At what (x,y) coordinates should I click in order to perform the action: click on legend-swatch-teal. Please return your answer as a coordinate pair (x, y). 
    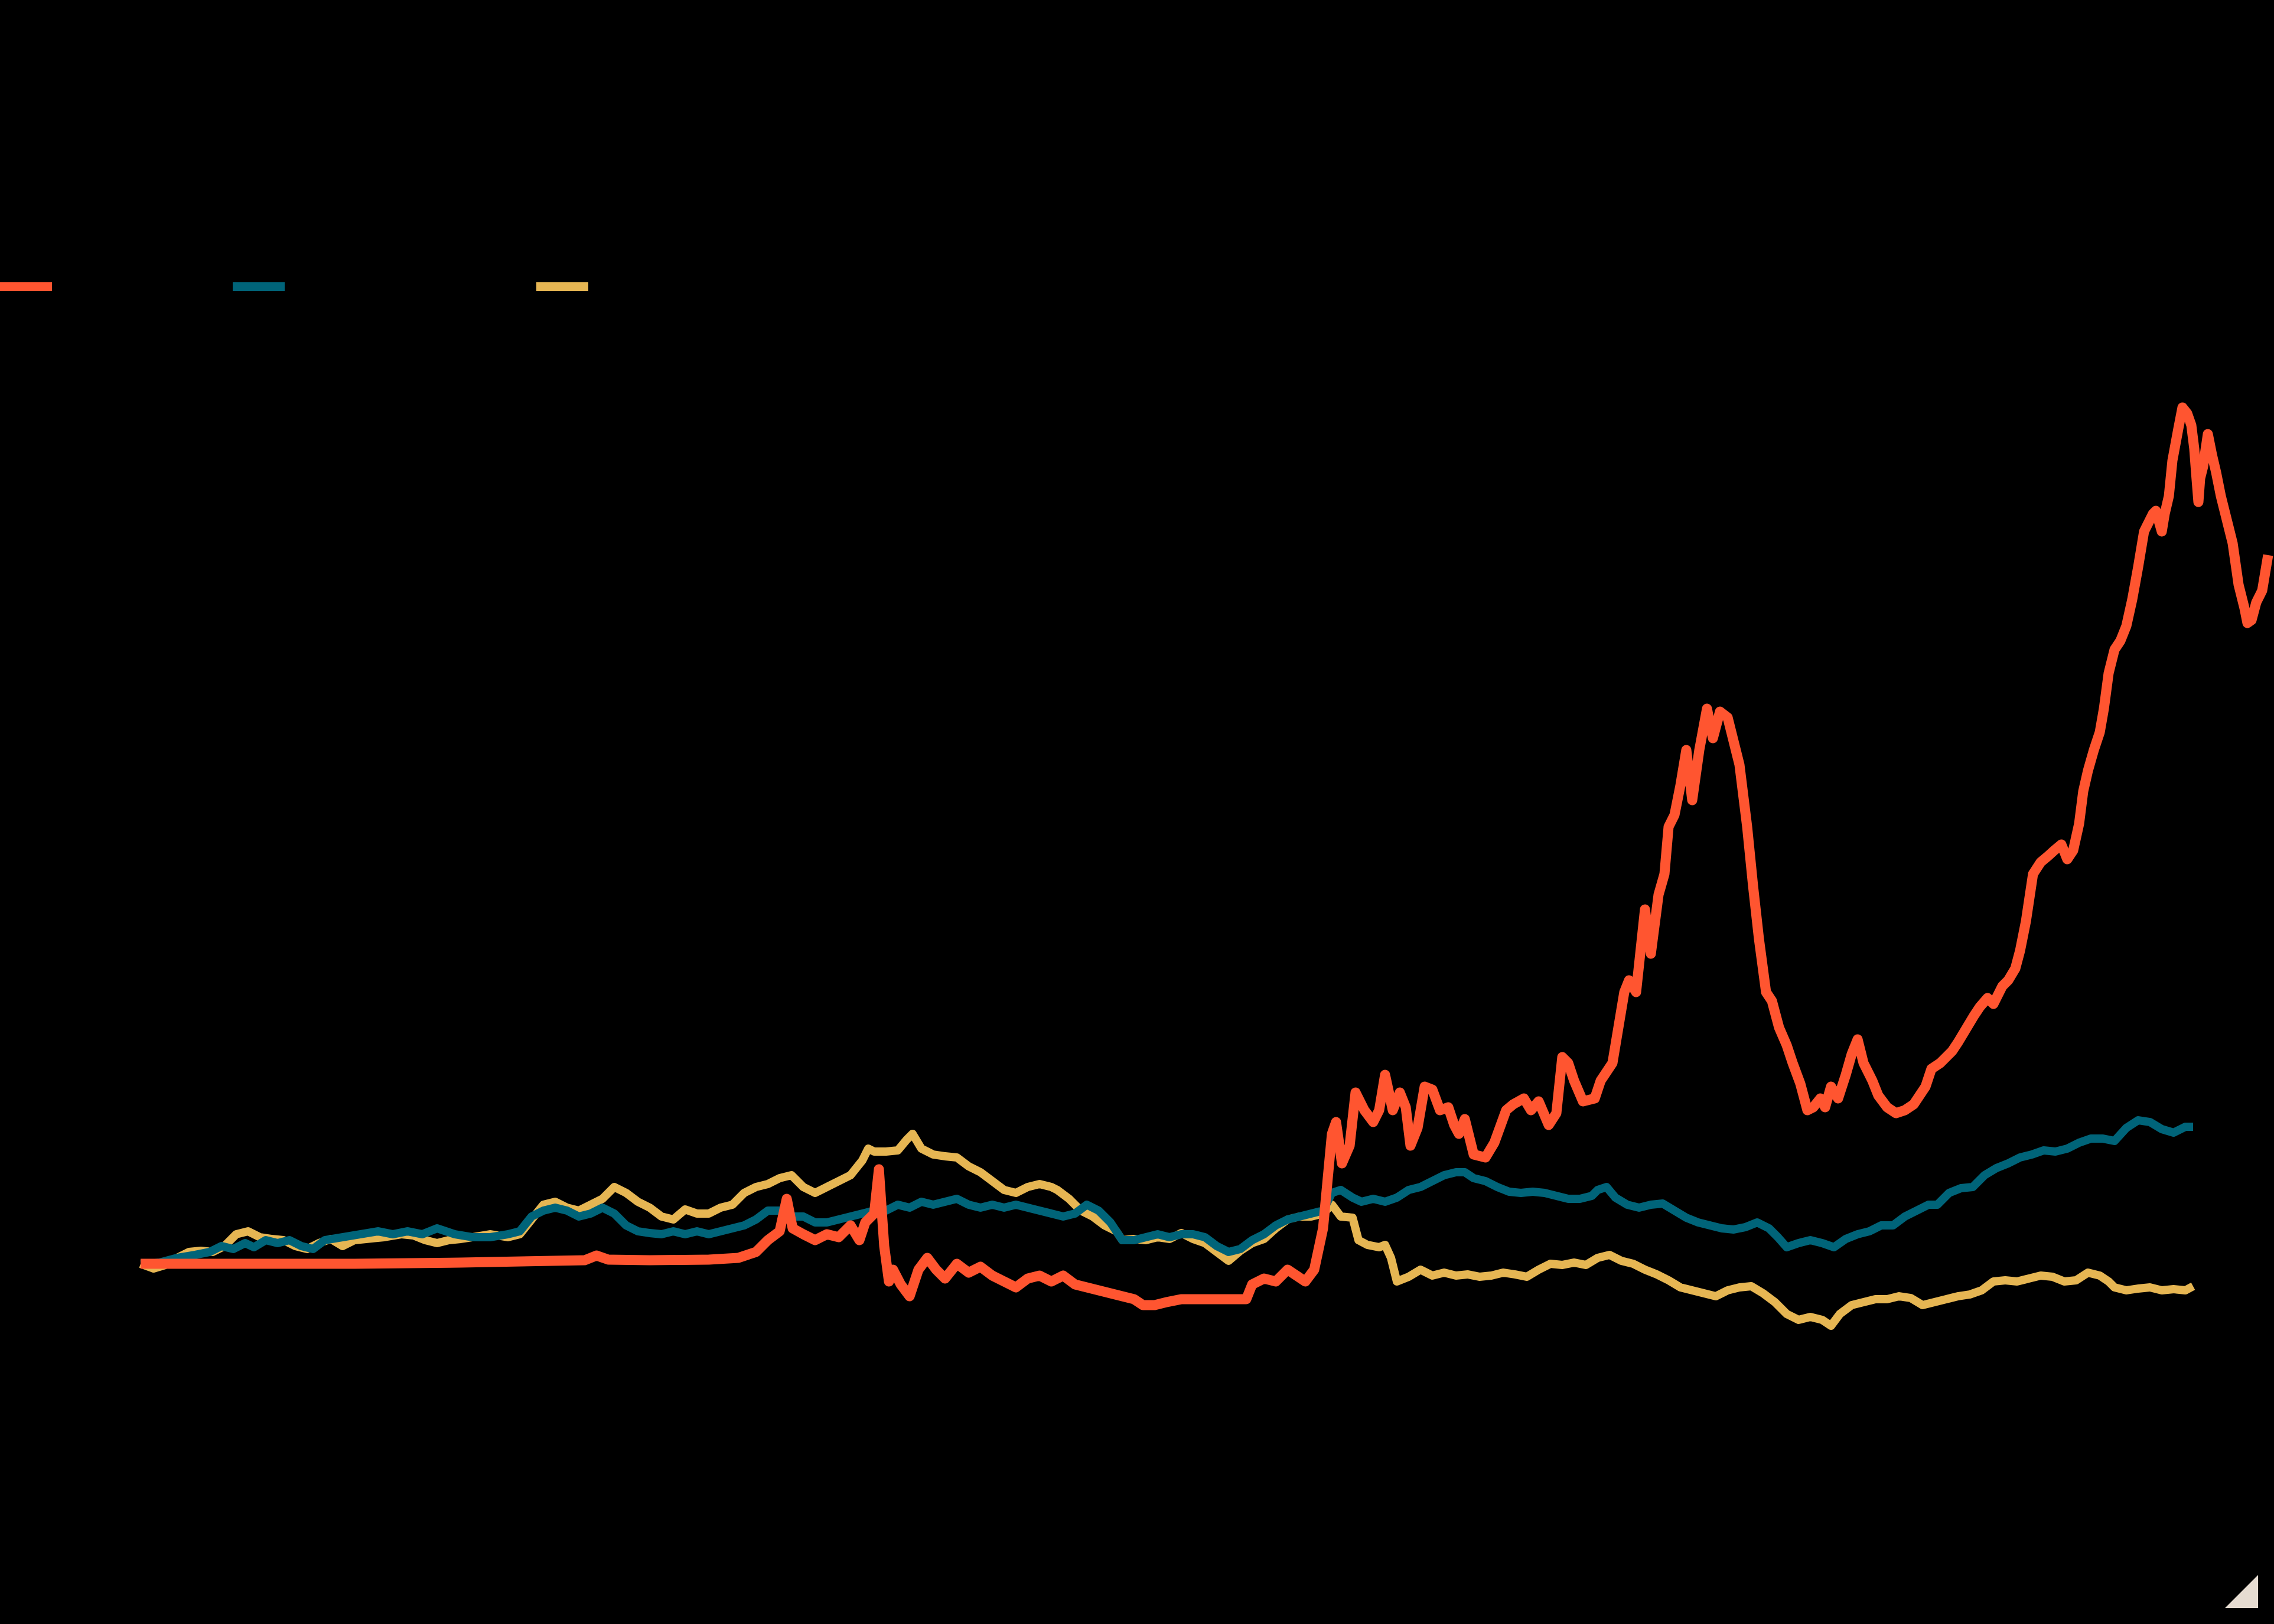
    Looking at the image, I should click on (259, 286).